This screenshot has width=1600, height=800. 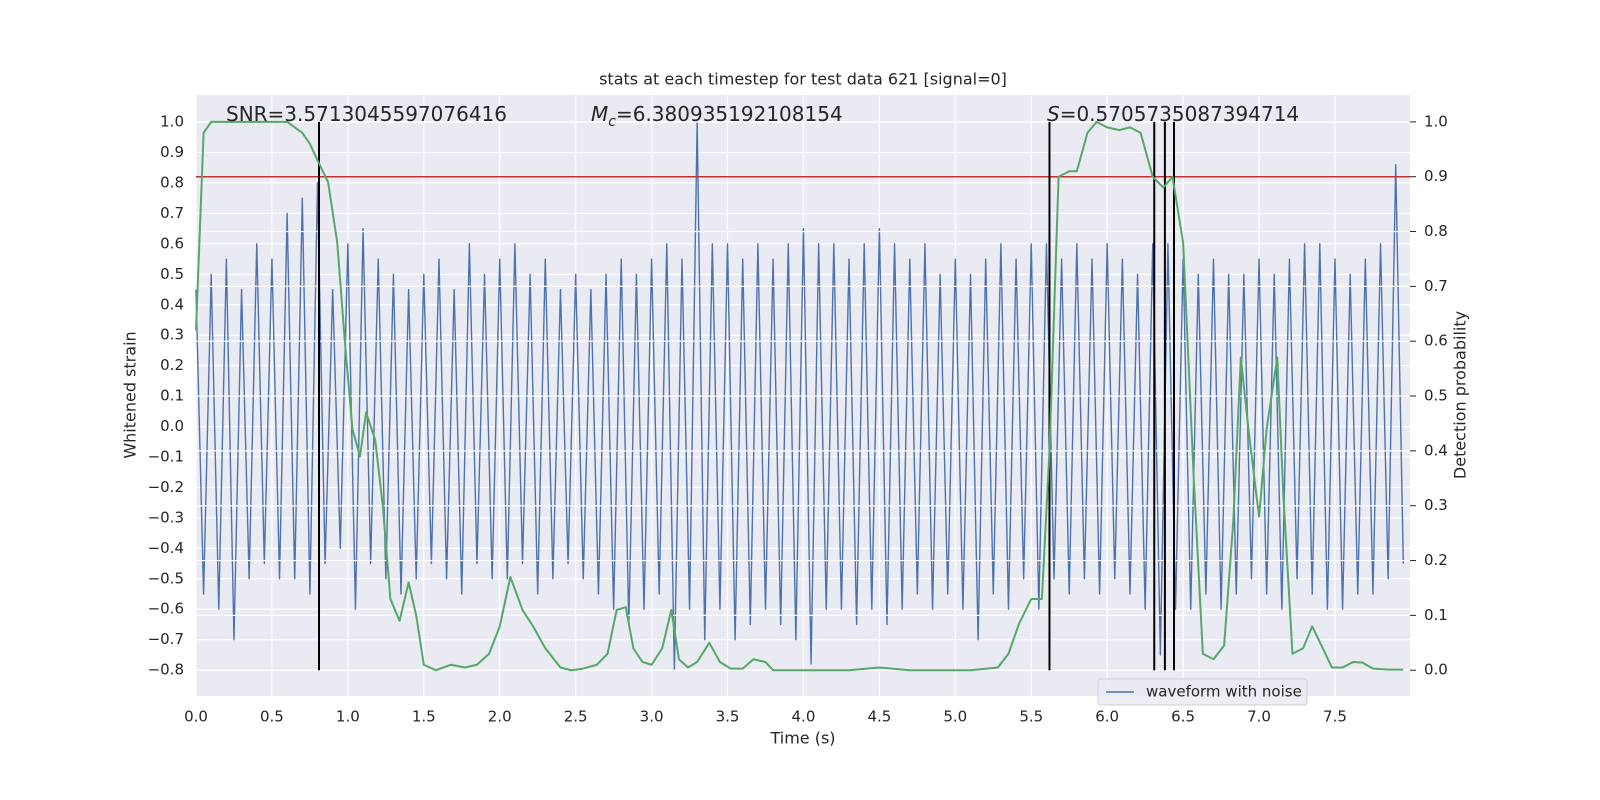 What do you see at coordinates (1107, 717) in the screenshot?
I see `x-tick-label: 6.0` at bounding box center [1107, 717].